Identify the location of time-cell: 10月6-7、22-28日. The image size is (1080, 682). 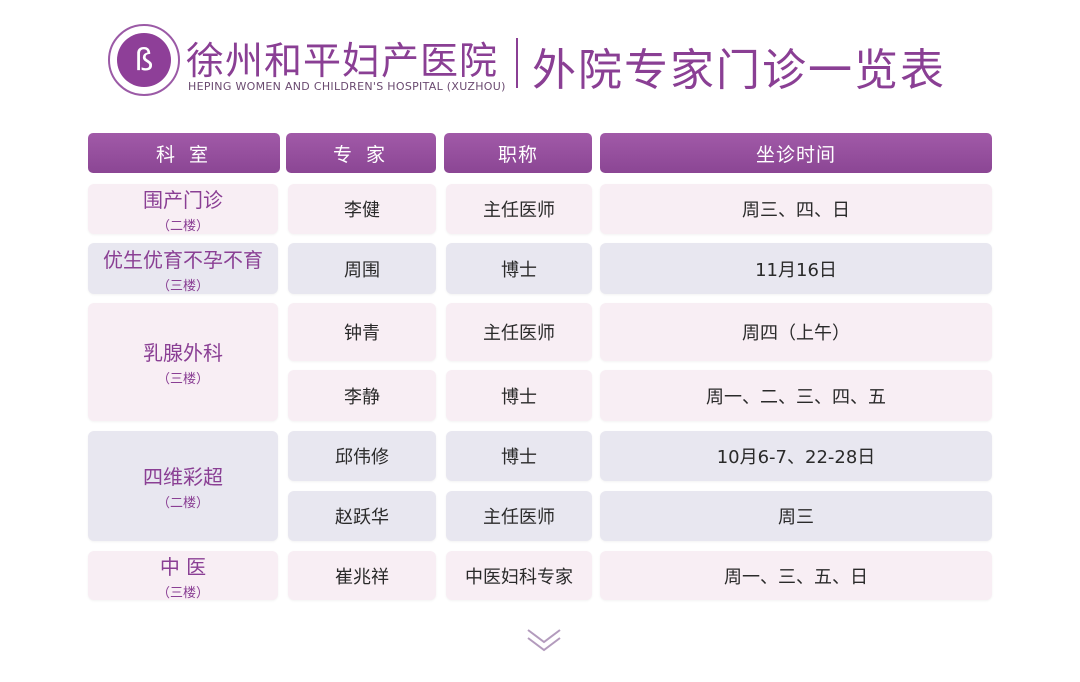
(796, 456).